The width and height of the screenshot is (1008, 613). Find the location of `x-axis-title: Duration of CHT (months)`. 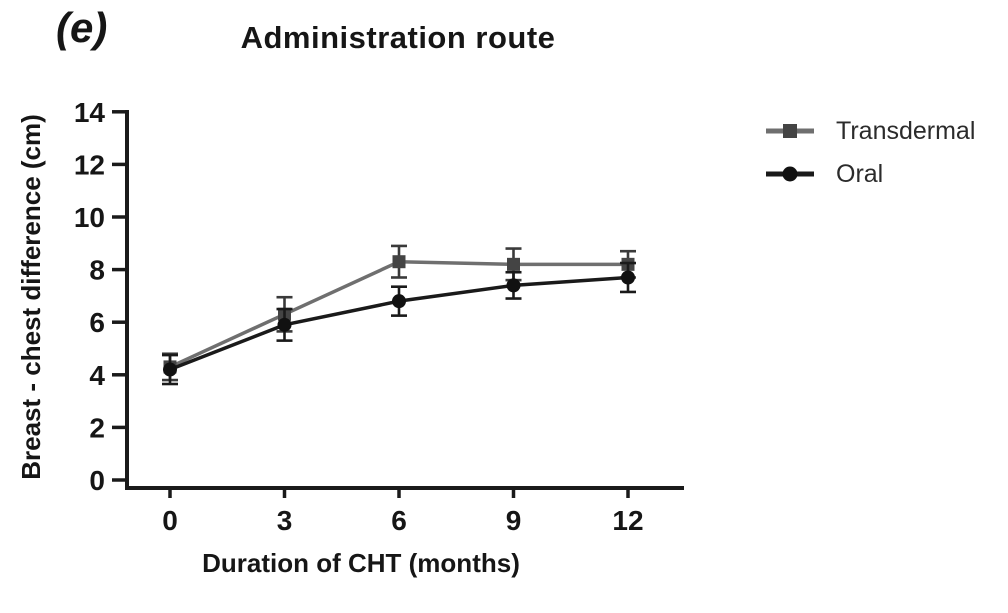

x-axis-title: Duration of CHT (months) is located at coordinates (361, 563).